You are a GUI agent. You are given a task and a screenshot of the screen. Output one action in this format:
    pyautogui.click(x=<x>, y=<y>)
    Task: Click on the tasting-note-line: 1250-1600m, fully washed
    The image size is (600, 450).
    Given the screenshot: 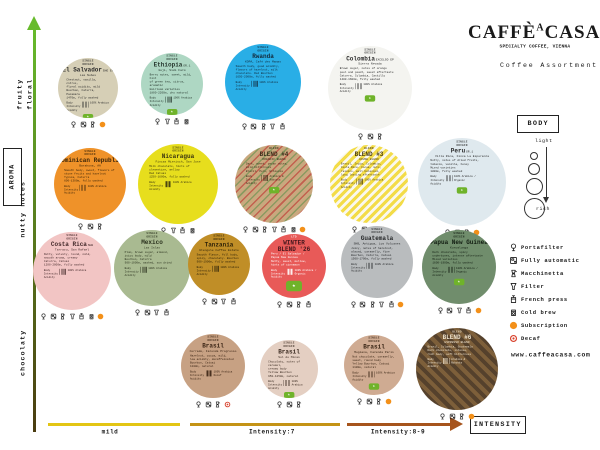 What is the action you would take?
    pyautogui.click(x=169, y=177)
    